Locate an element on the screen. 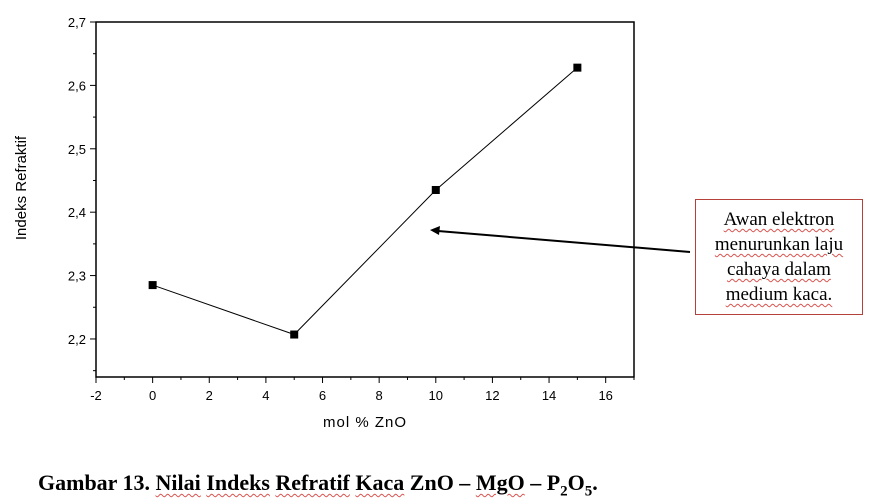  y-tick-label-3: 2,5 is located at coordinates (77, 149).